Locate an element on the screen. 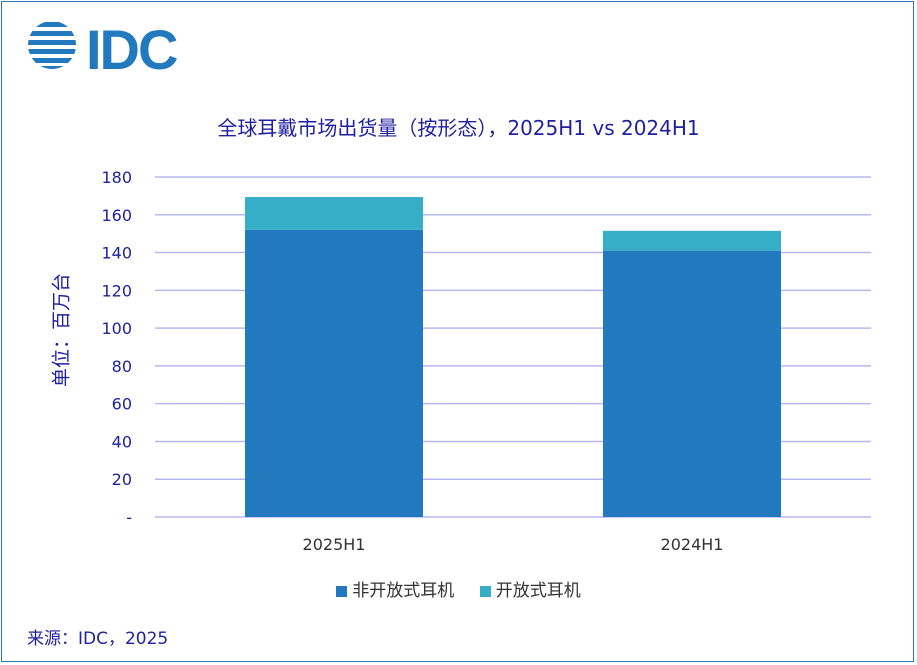  legend-item-open: 开放式耳机 is located at coordinates (530, 591).